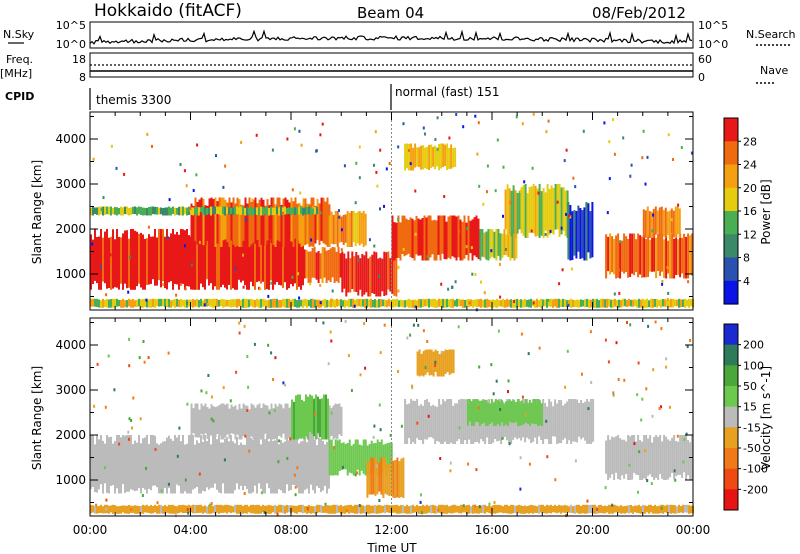 The height and width of the screenshot is (554, 800). I want to click on colorbar-tick-label: 8, so click(746, 258).